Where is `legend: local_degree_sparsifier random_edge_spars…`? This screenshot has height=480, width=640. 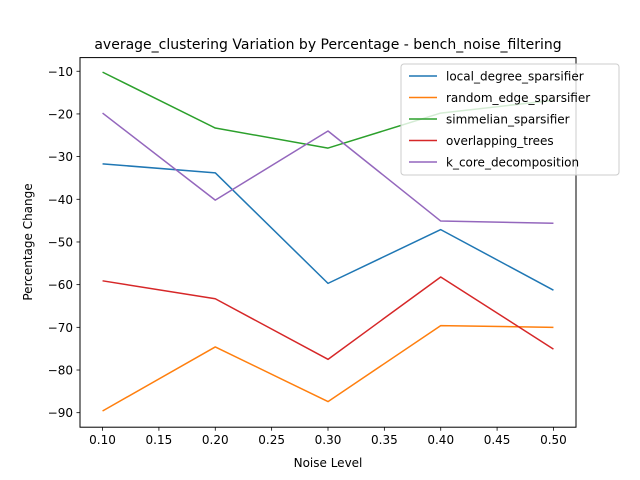 legend: local_degree_sparsifier random_edge_spars… is located at coordinates (510, 119).